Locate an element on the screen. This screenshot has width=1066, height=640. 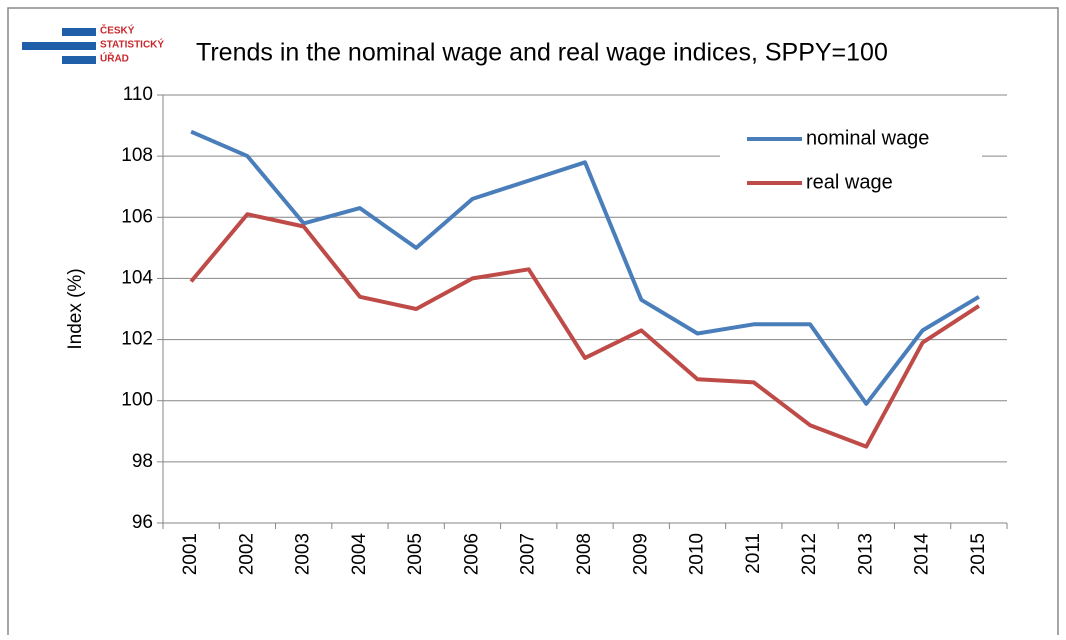
x-tick-label: 2014 is located at coordinates (922, 554).